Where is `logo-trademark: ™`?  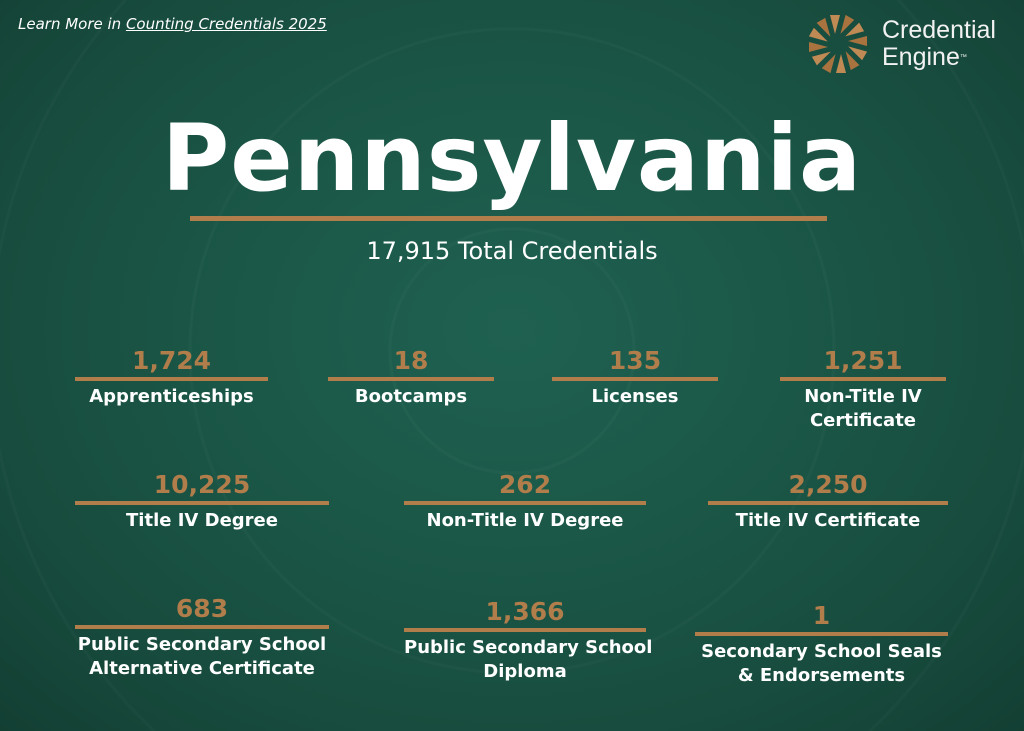 logo-trademark: ™ is located at coordinates (963, 57).